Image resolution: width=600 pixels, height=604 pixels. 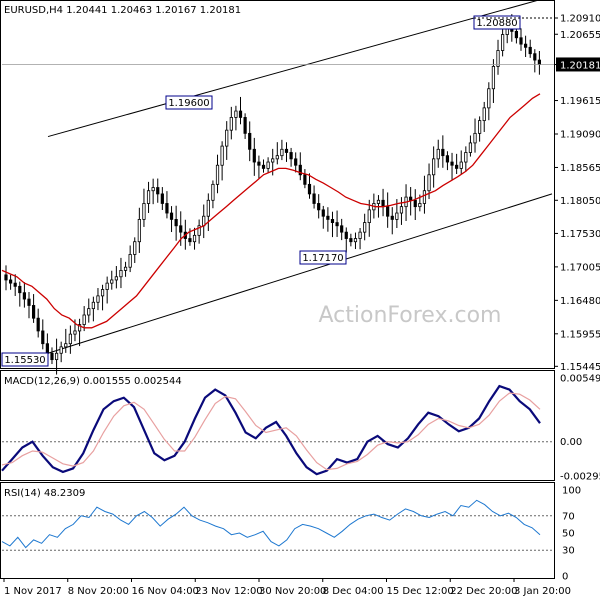 What do you see at coordinates (568, 534) in the screenshot?
I see `rsi-tick-label: 50` at bounding box center [568, 534].